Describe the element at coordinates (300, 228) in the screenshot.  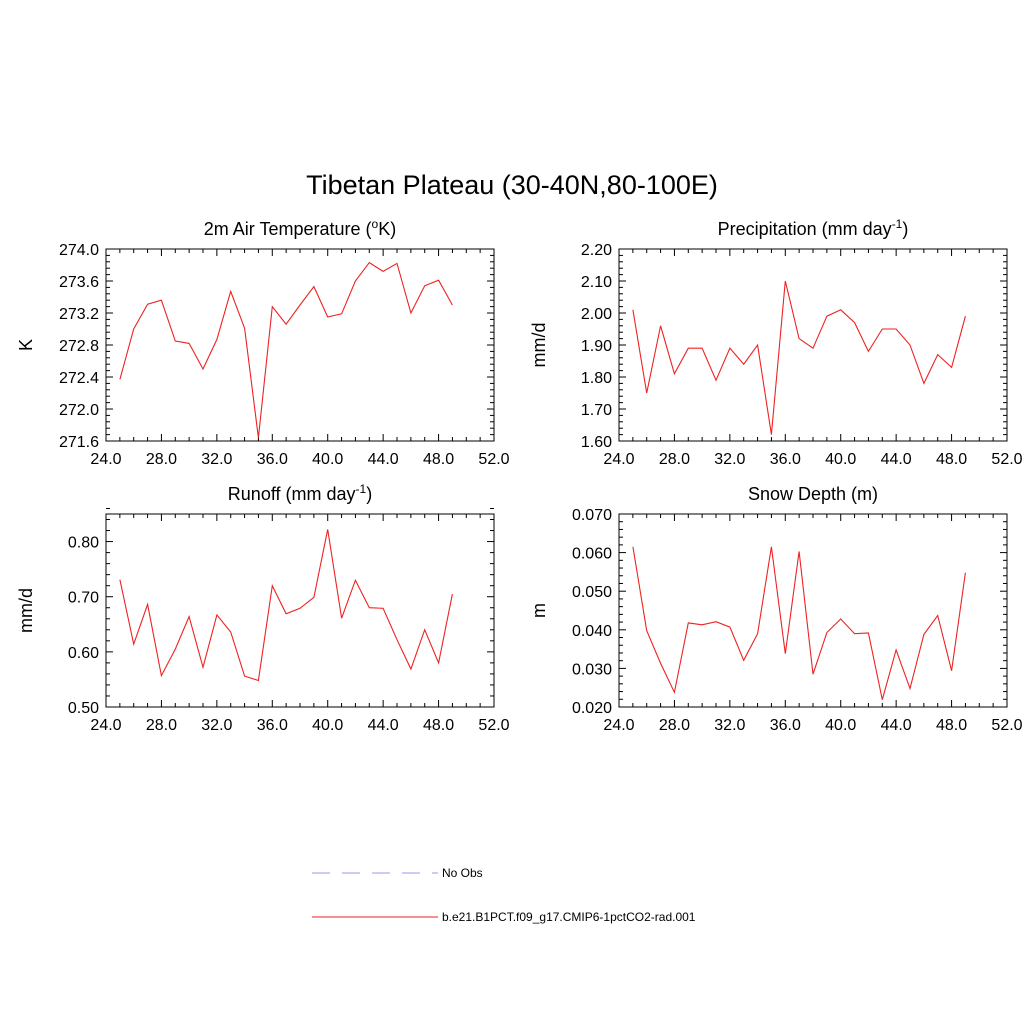
I see `panel-title: 2m Air Temperature (oK)` at that location.